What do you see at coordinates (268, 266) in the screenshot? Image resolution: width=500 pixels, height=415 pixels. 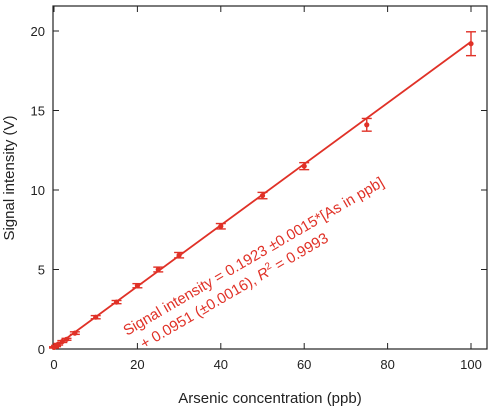 I see `equation-r-superscript: 2` at bounding box center [268, 266].